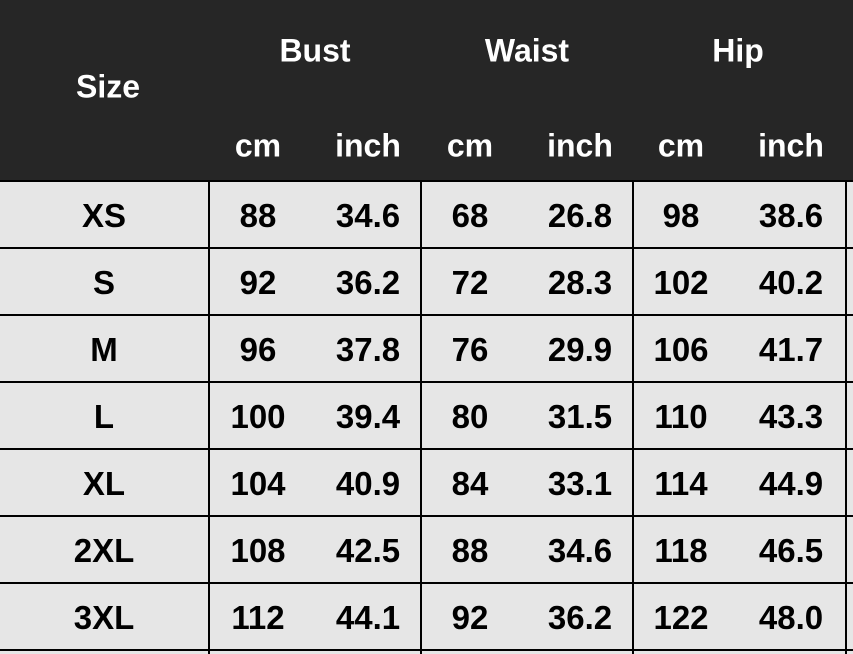 The height and width of the screenshot is (654, 853). I want to click on value-cell: 41.7, so click(791, 349).